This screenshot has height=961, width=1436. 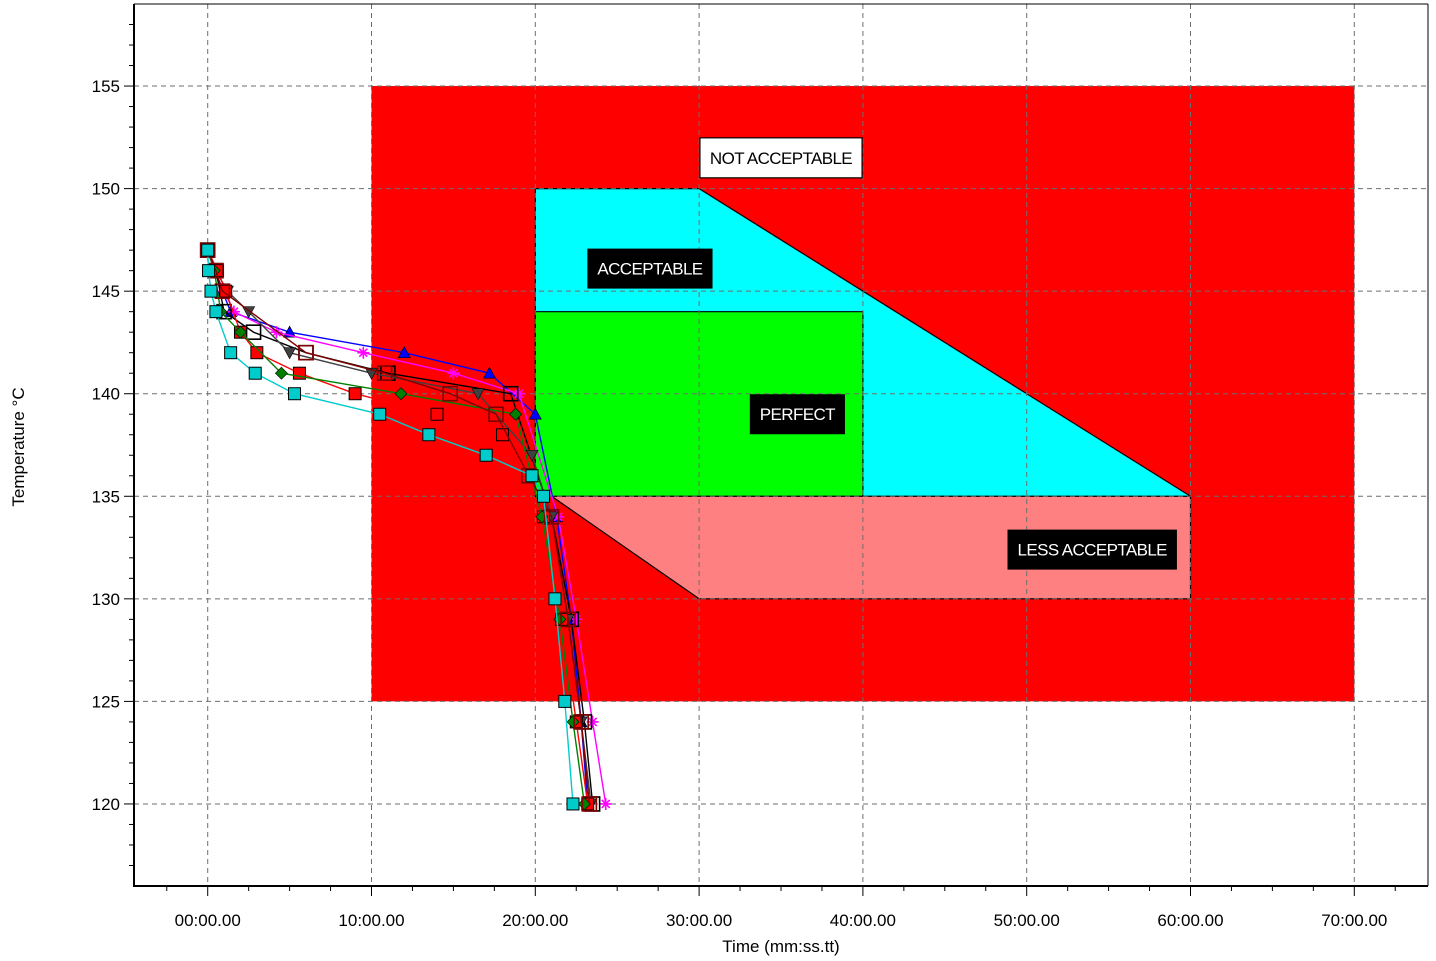 What do you see at coordinates (106, 599) in the screenshot?
I see `y-tick-label: 130` at bounding box center [106, 599].